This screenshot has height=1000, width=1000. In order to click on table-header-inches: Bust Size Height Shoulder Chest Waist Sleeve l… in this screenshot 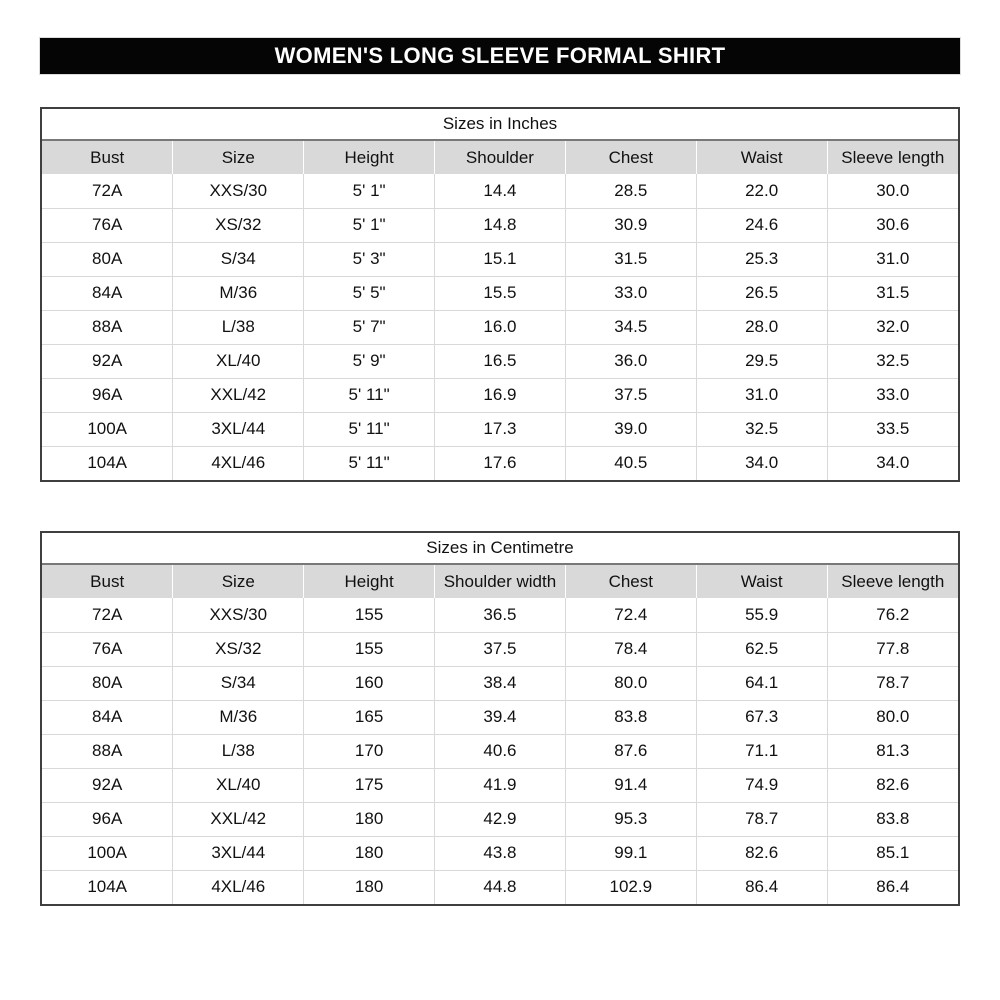, I will do `click(500, 157)`.